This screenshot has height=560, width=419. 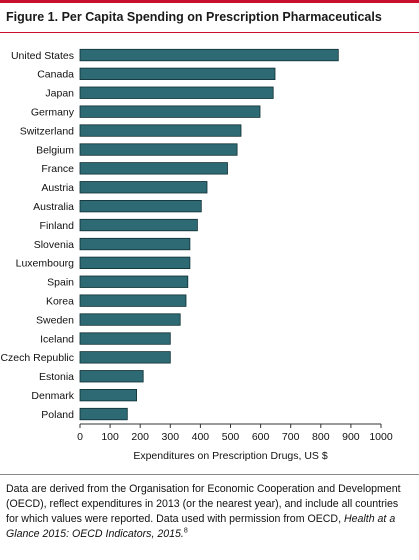 What do you see at coordinates (57, 188) in the screenshot?
I see `category-label: Austria` at bounding box center [57, 188].